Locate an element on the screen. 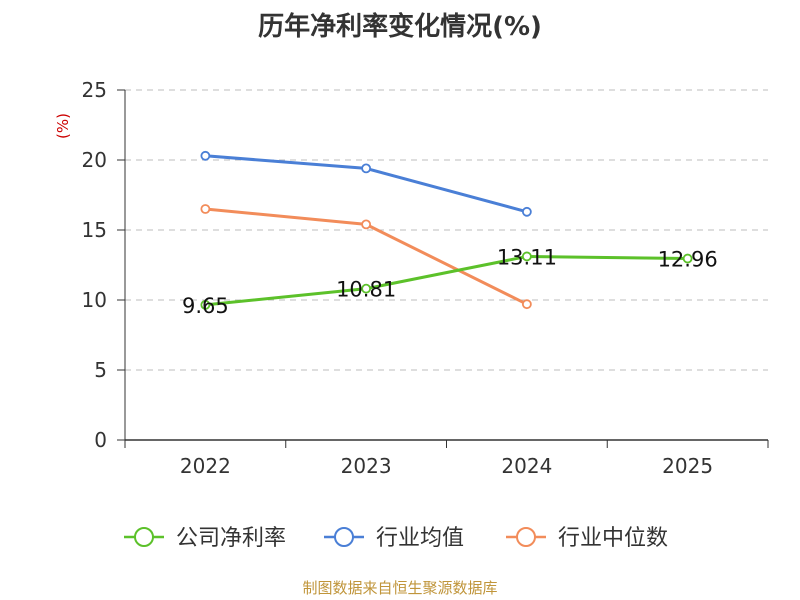  data-source-note: 制图数据来自恒生聚源数据库 is located at coordinates (400, 588).